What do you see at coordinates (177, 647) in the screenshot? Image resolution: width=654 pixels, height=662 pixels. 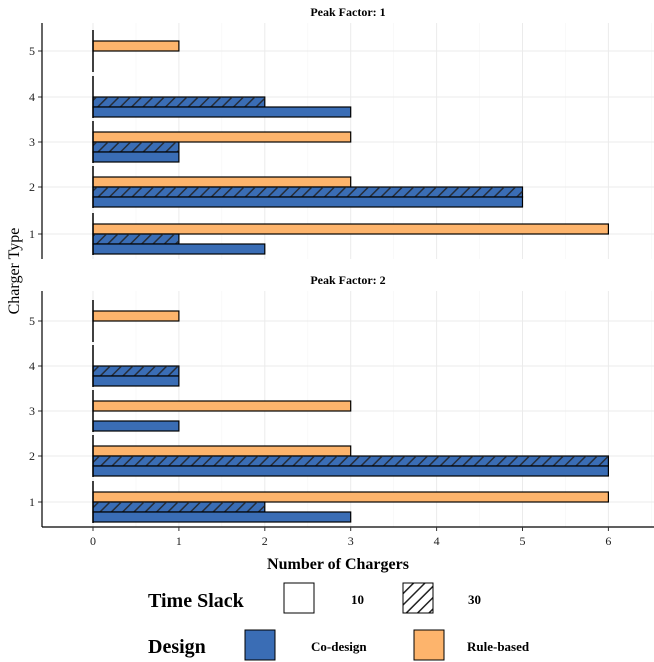 I see `legend-design-title: Design` at bounding box center [177, 647].